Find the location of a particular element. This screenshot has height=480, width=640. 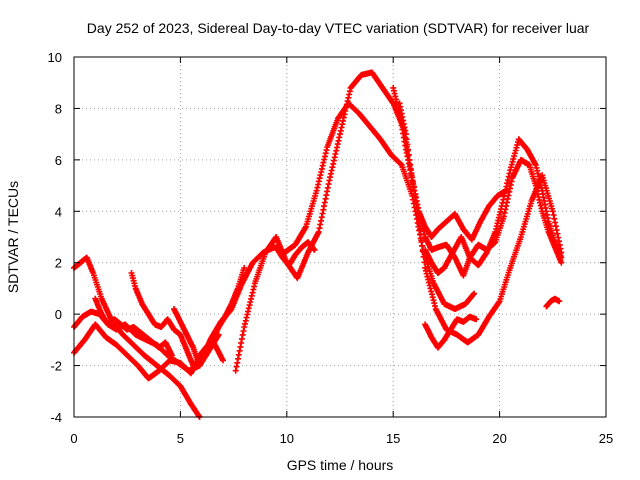

y-axis-label: SDTVAR / TECUs is located at coordinates (13, 237).